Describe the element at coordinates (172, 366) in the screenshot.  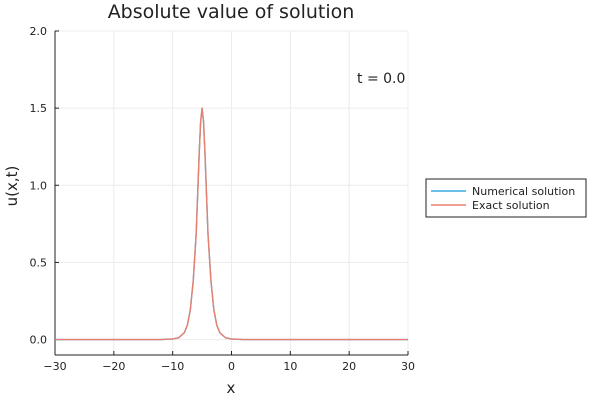
I see `x-tick-label: −10` at that location.